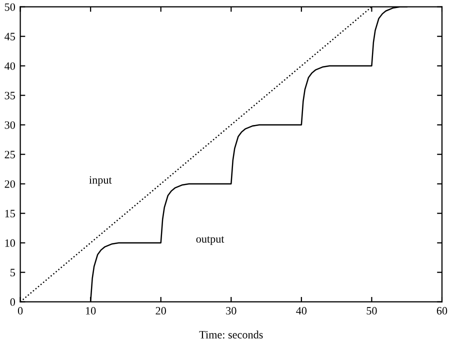  I want to click on x-tick-label: 50, so click(371, 311).